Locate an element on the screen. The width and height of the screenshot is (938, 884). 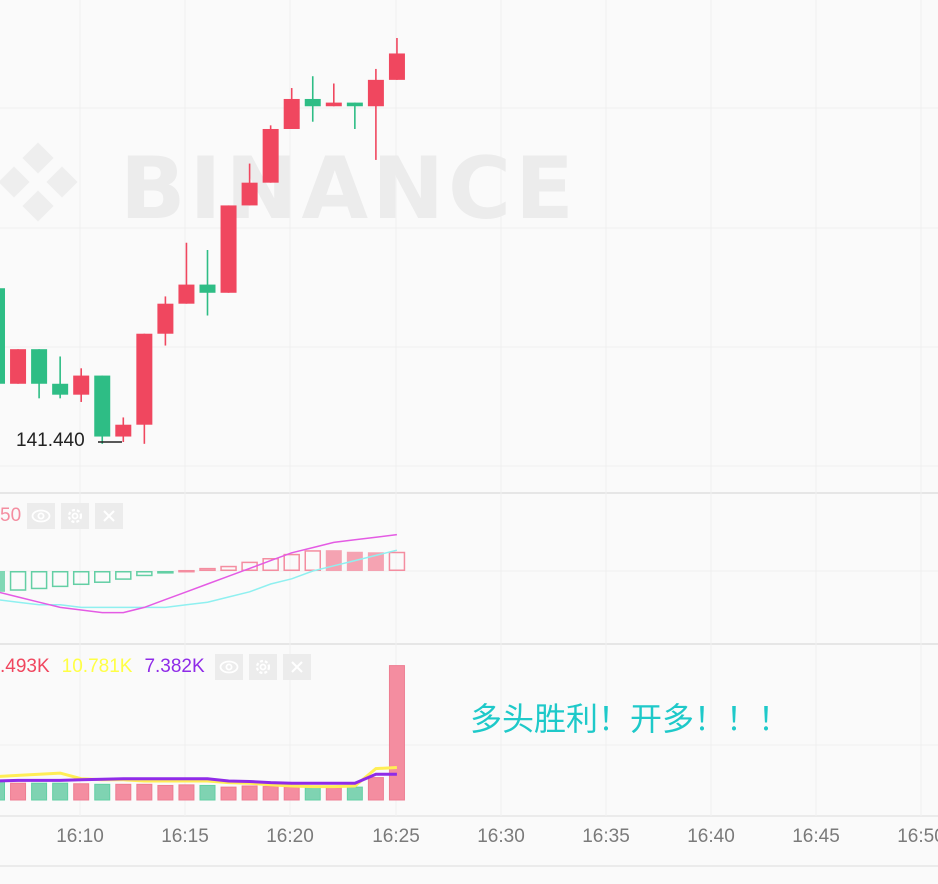
x-tick-label: 16:35 is located at coordinates (606, 836).